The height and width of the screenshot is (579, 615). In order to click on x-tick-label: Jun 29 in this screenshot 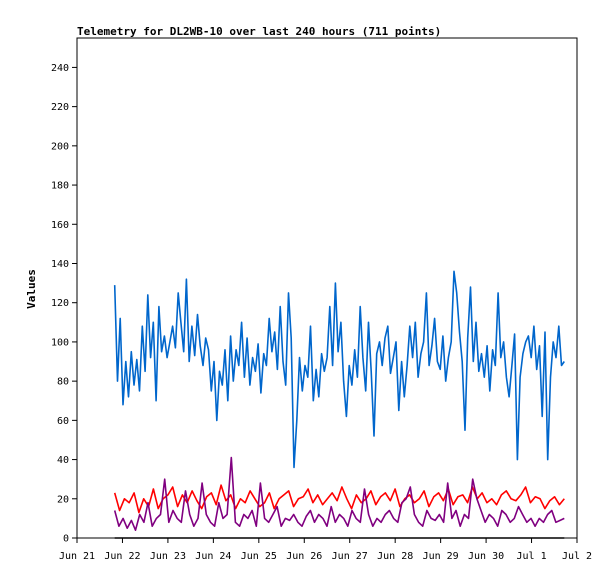, I will do `click(441, 556)`.